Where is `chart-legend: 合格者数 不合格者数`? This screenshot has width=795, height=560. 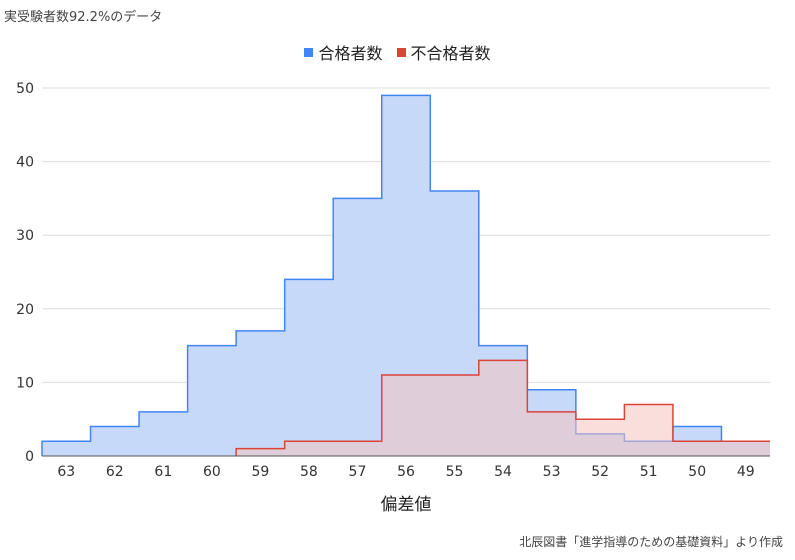
chart-legend: 合格者数 不合格者数 is located at coordinates (397, 52).